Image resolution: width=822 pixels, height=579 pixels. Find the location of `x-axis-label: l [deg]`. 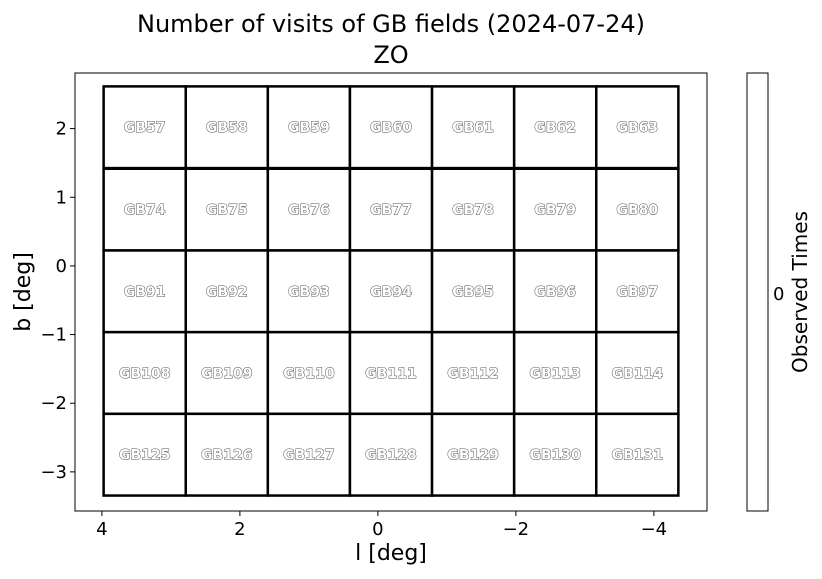

x-axis-label: l [deg] is located at coordinates (391, 553).